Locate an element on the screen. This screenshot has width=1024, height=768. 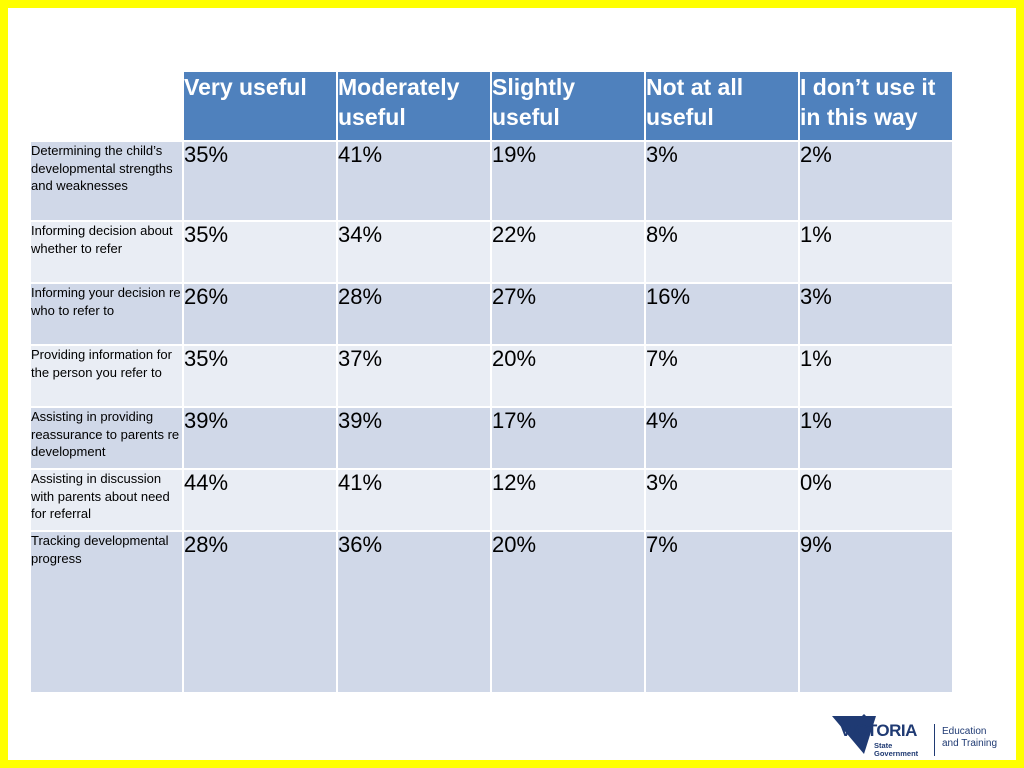
header-moderately-useful: Moderately useful is located at coordinates (414, 106).